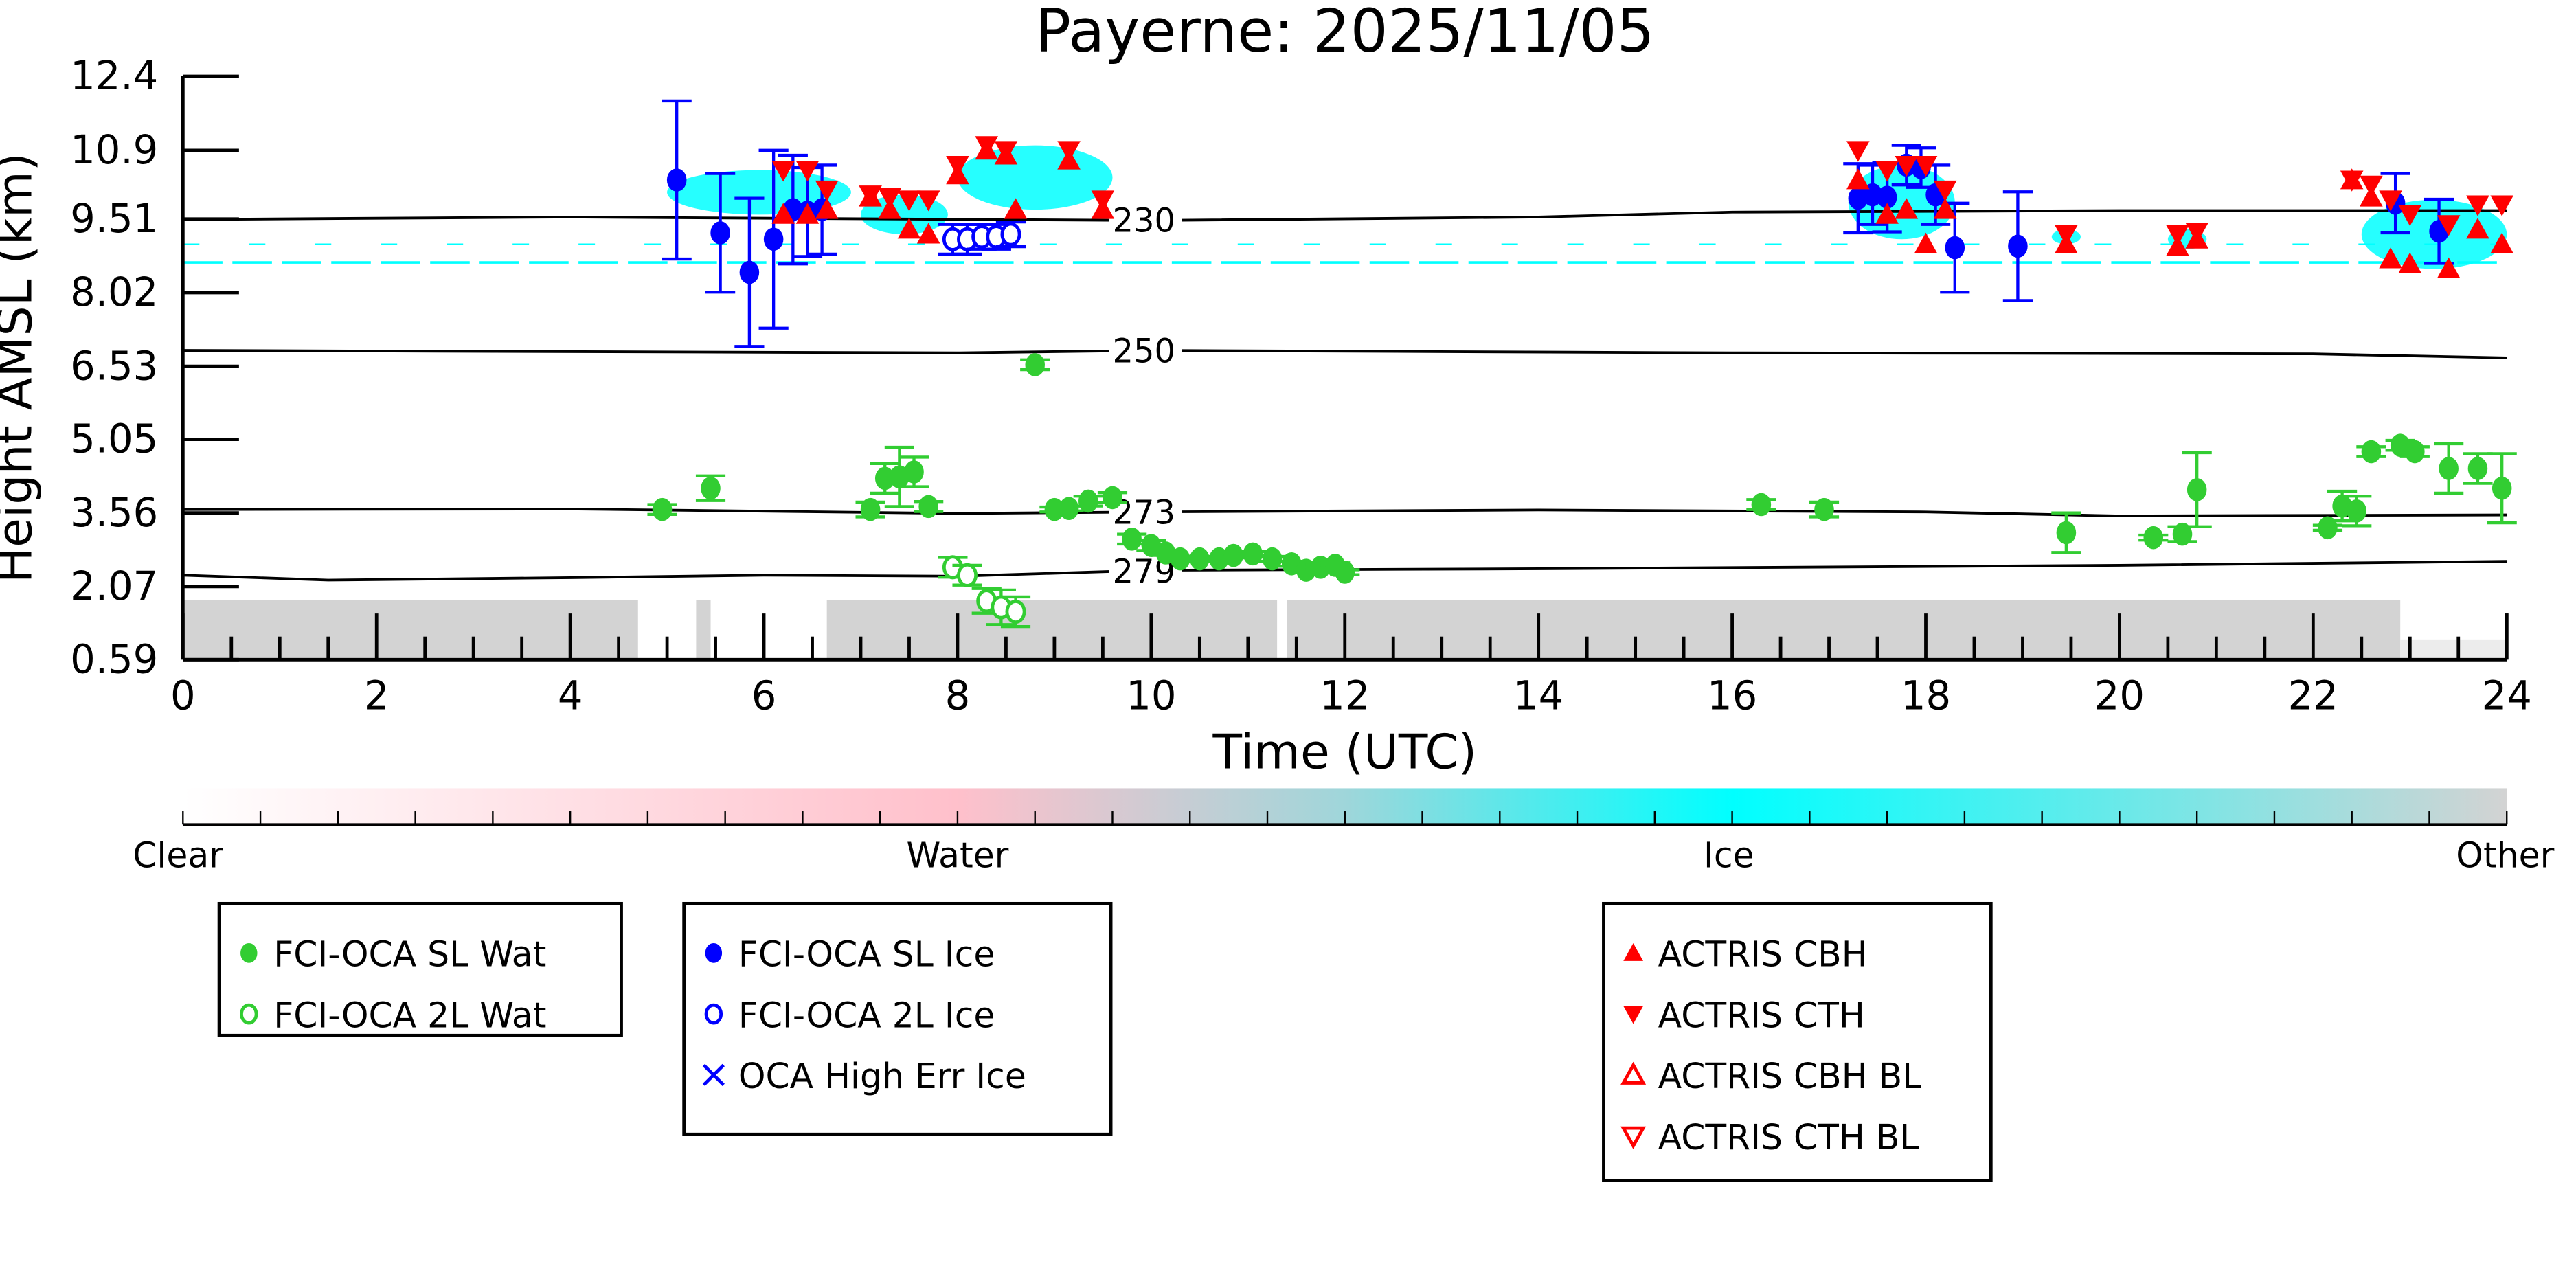  I want to click on legend-label: FCI-OCA 2L Wat, so click(409, 1015).